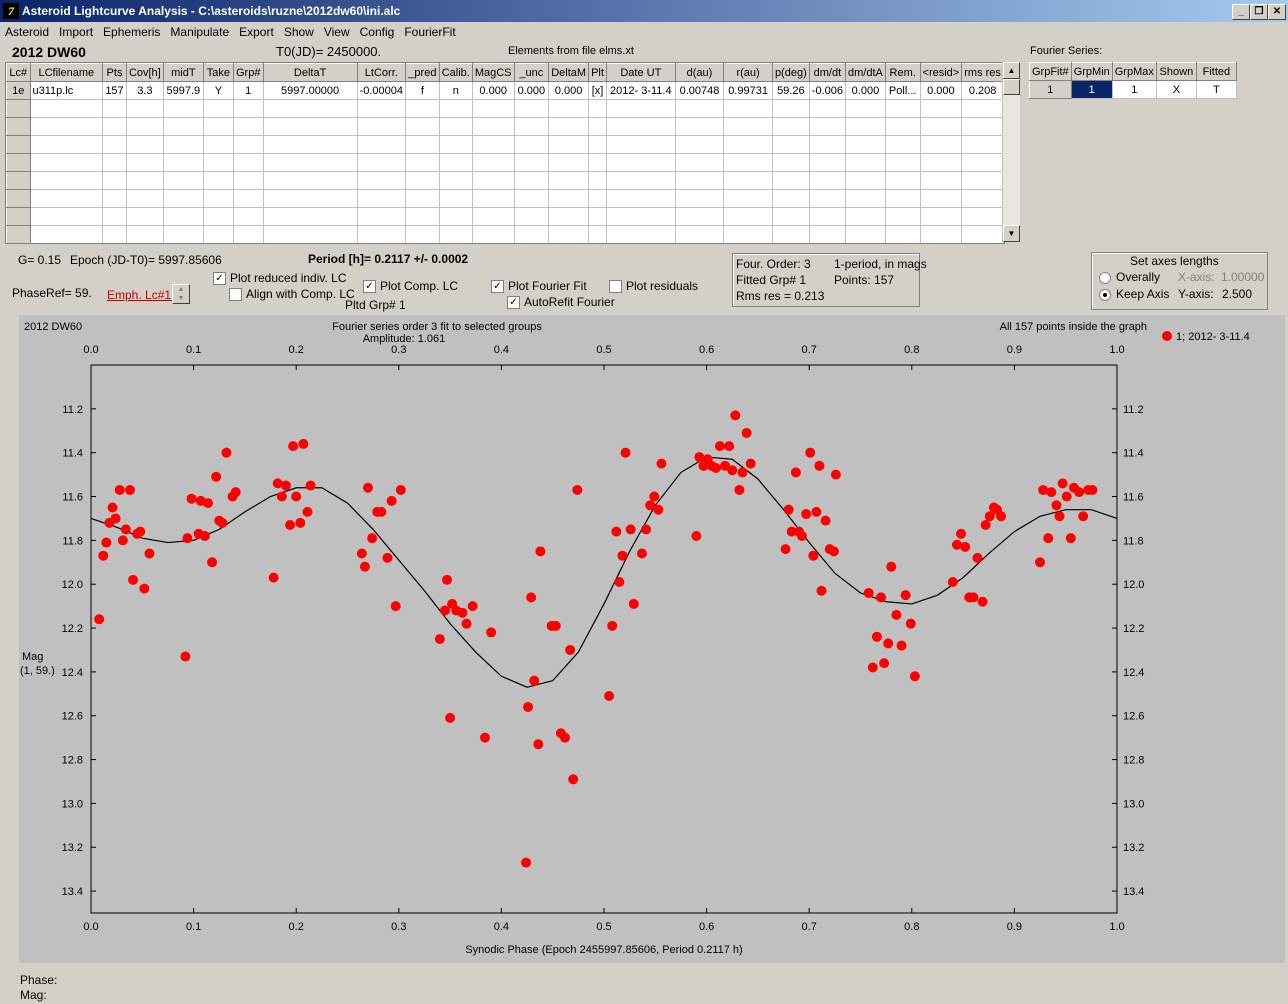  Describe the element at coordinates (1105, 278) in the screenshot. I see `overally-radio` at that location.